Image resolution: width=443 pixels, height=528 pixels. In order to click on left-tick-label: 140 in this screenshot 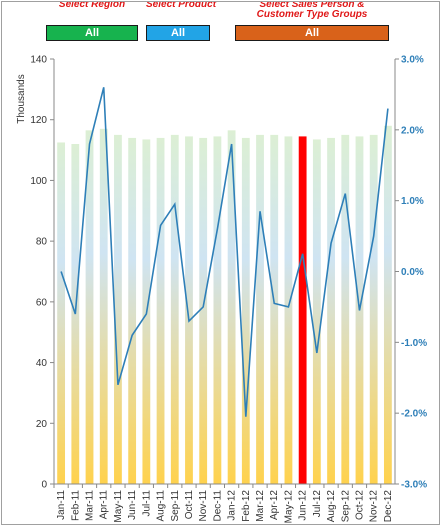, I will do `click(38, 60)`.